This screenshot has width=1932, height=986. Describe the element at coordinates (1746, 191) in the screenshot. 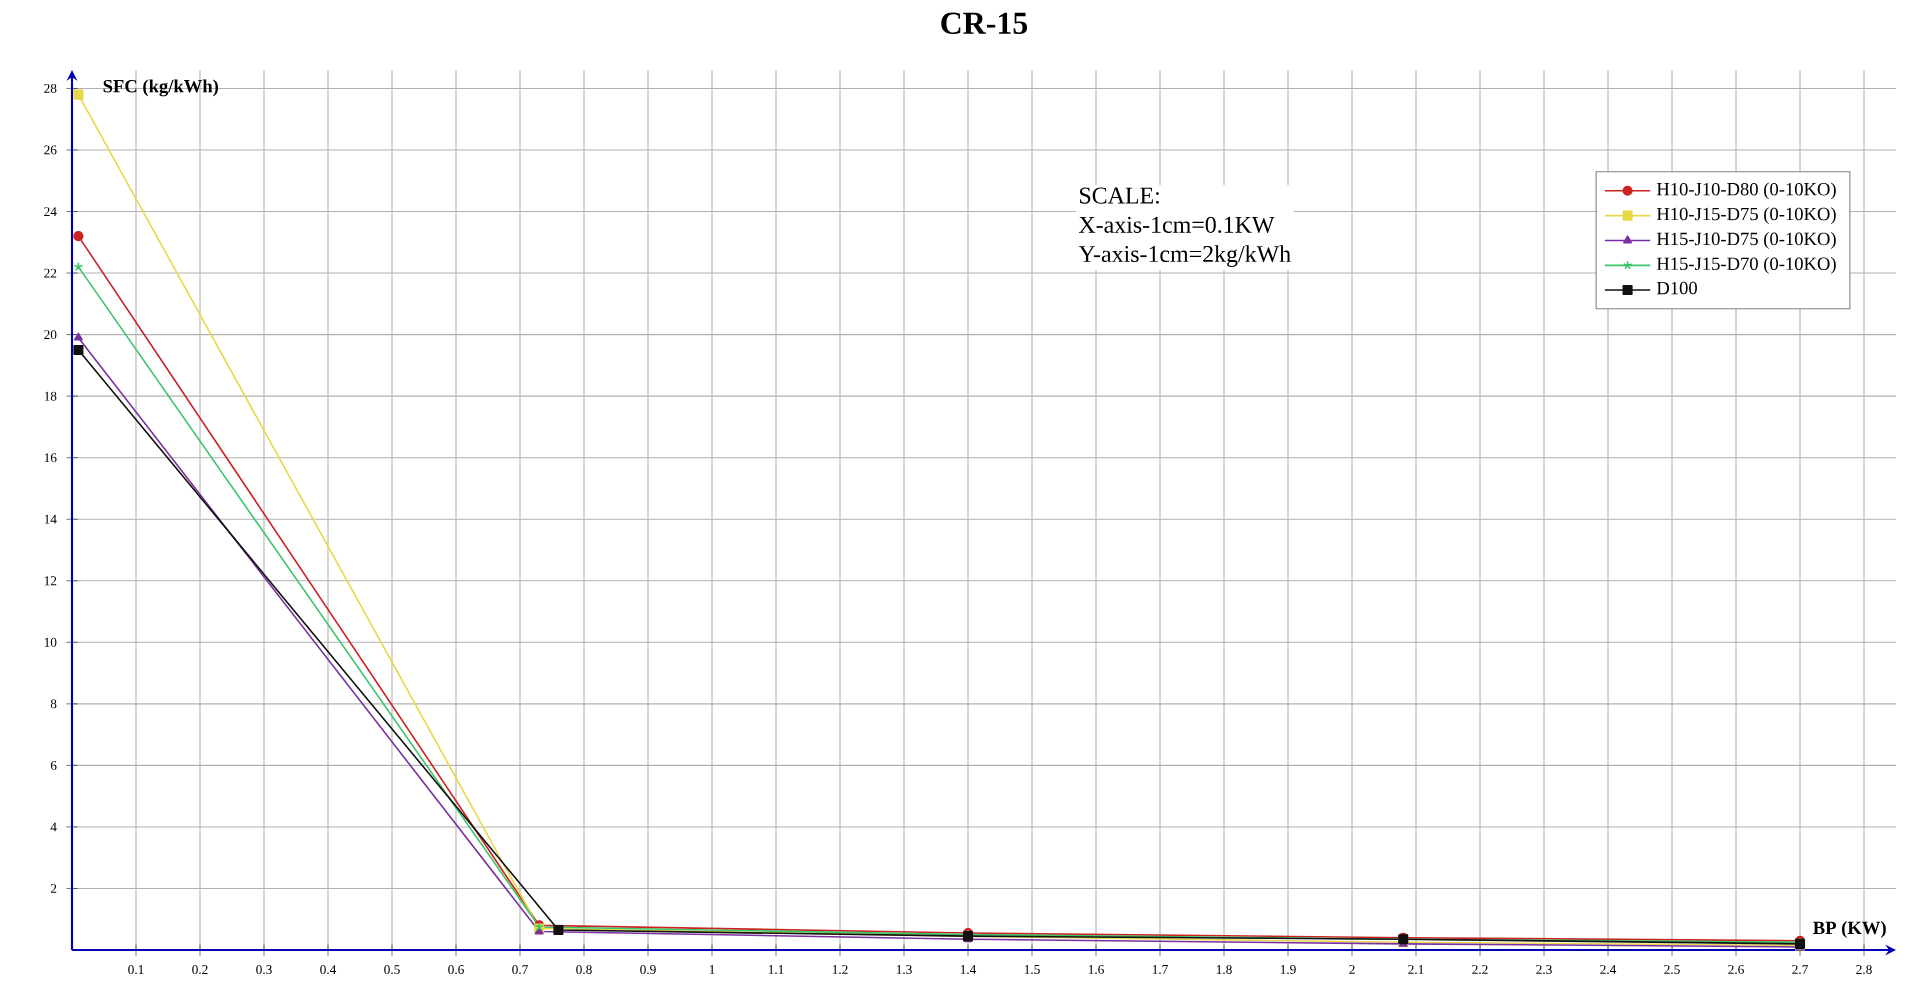

I see `legend-label: H10-J10-D80 (0-10KO)` at that location.